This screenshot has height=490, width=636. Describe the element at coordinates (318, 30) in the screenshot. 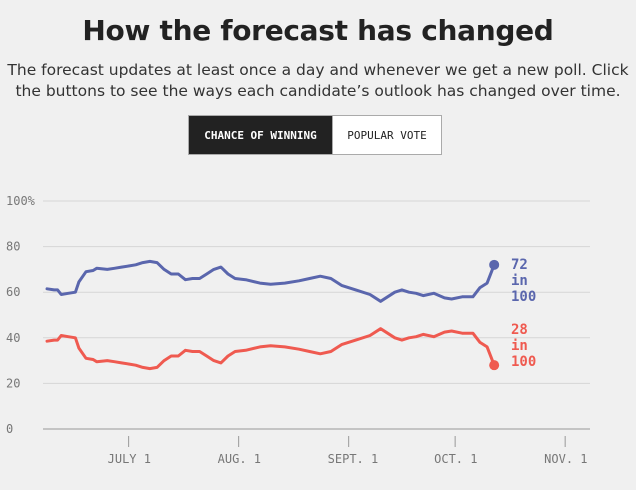

I see `page-title: How the forecast has changed` at that location.